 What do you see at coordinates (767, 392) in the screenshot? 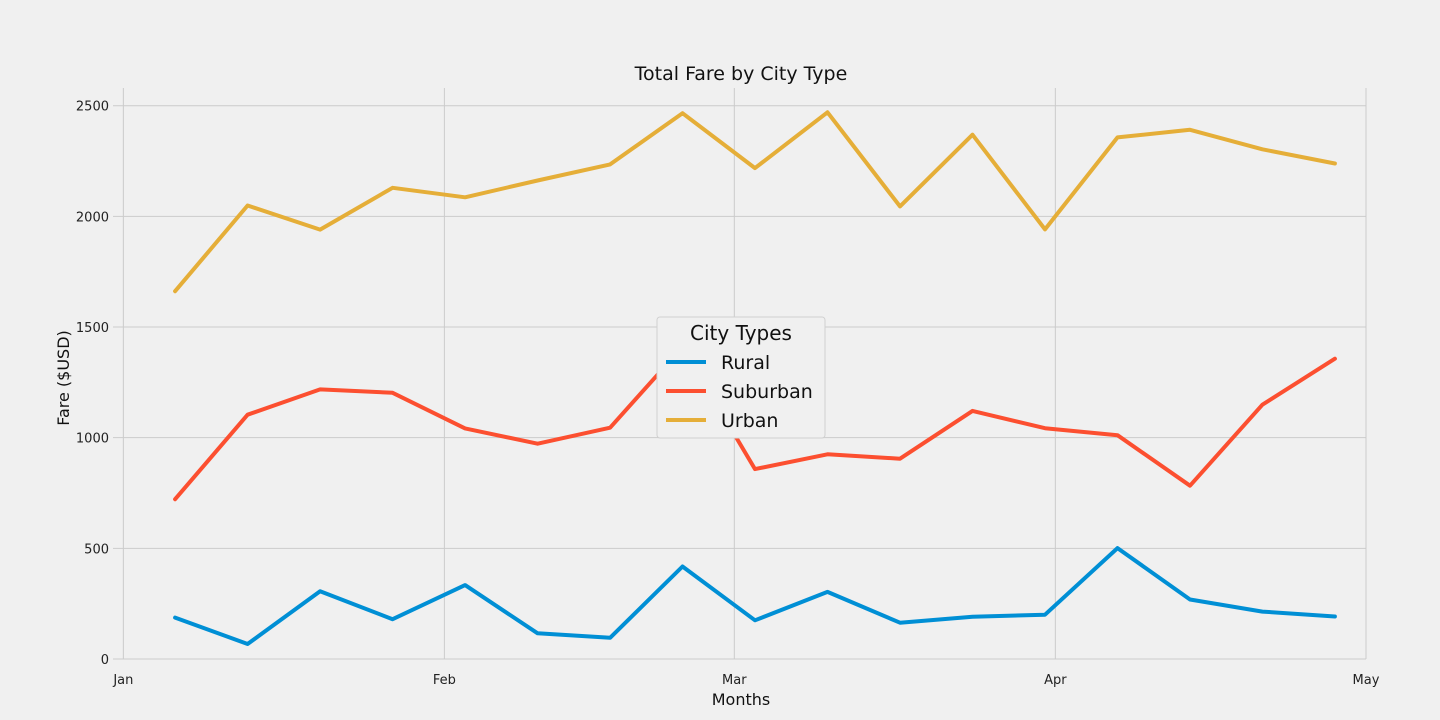
I see `legend-label-suburban: Suburban` at bounding box center [767, 392].